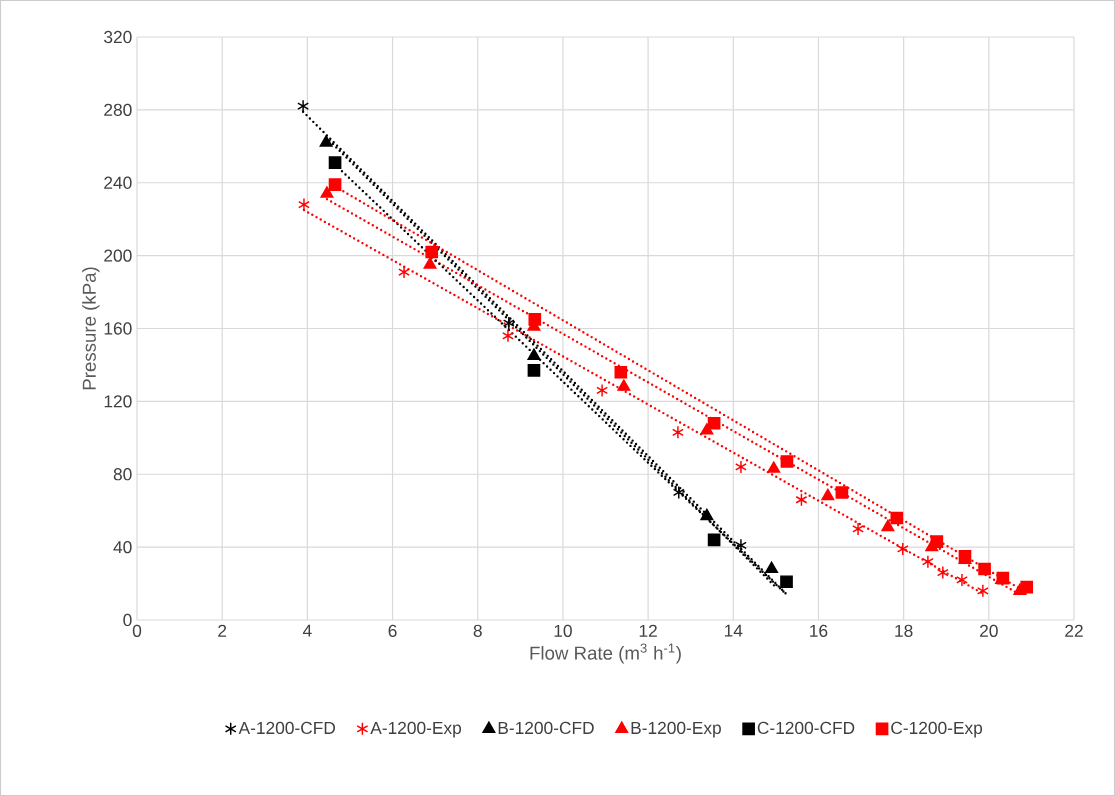  What do you see at coordinates (648, 630) in the screenshot?
I see `x-tick-label: 12` at bounding box center [648, 630].